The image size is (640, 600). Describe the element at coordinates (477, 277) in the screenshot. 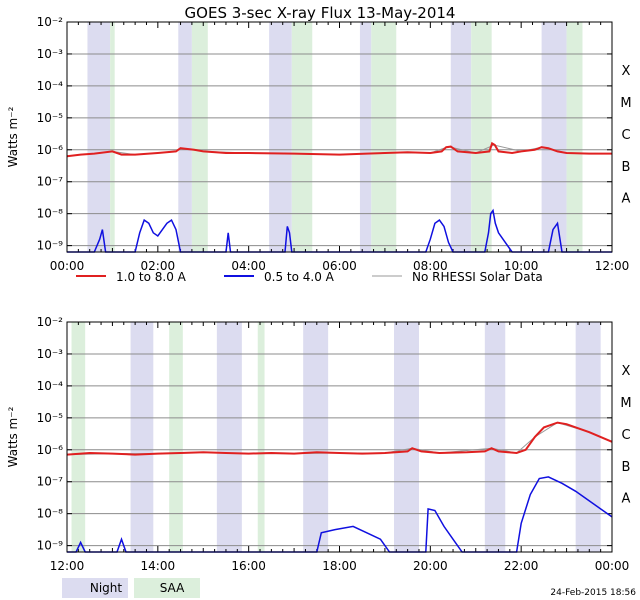

I see `legend-label-unavailable: No RHESSI Solar Data` at that location.